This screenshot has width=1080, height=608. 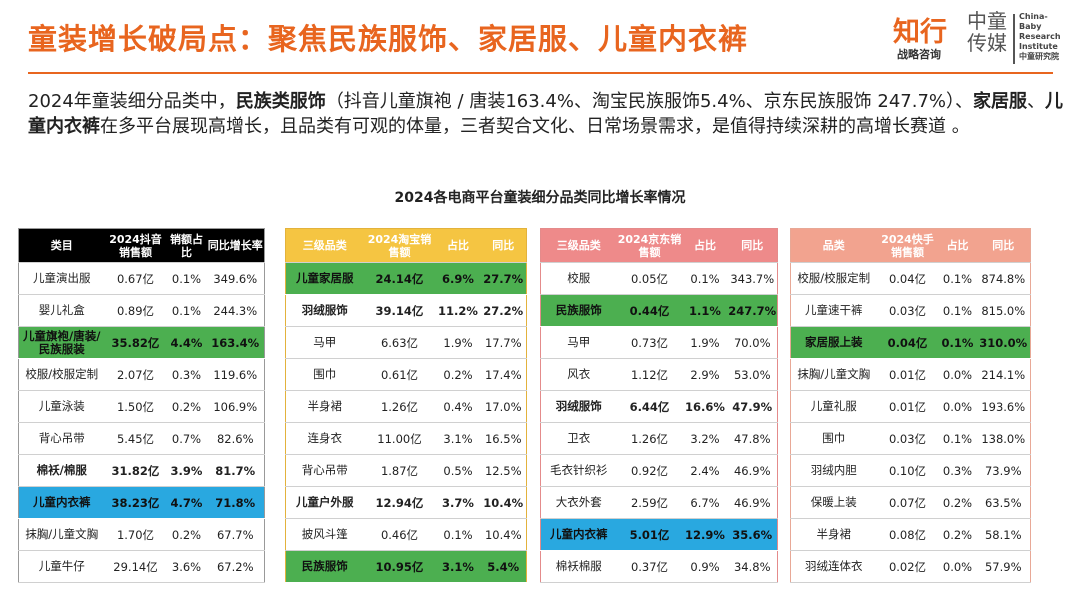 What do you see at coordinates (61, 278) in the screenshot?
I see `category-cell: 儿童演出服` at bounding box center [61, 278].